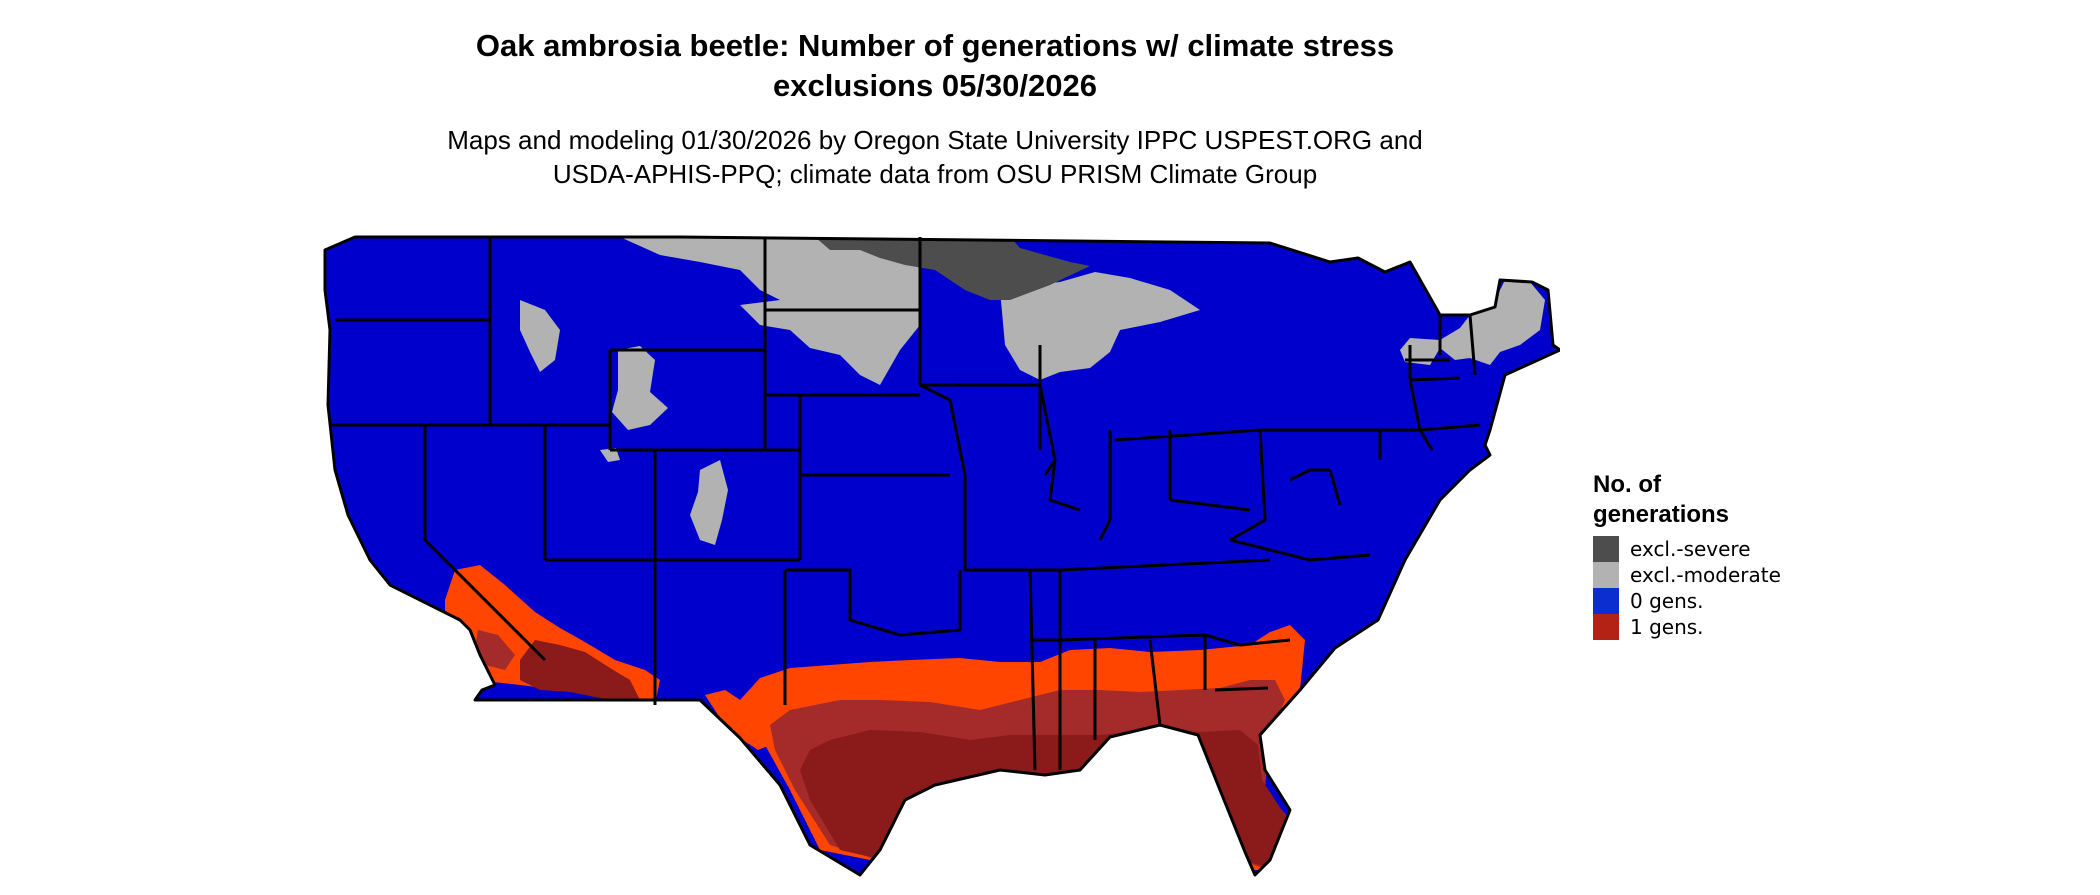  I want to click on excl-moderate-wyoming, so click(640, 388).